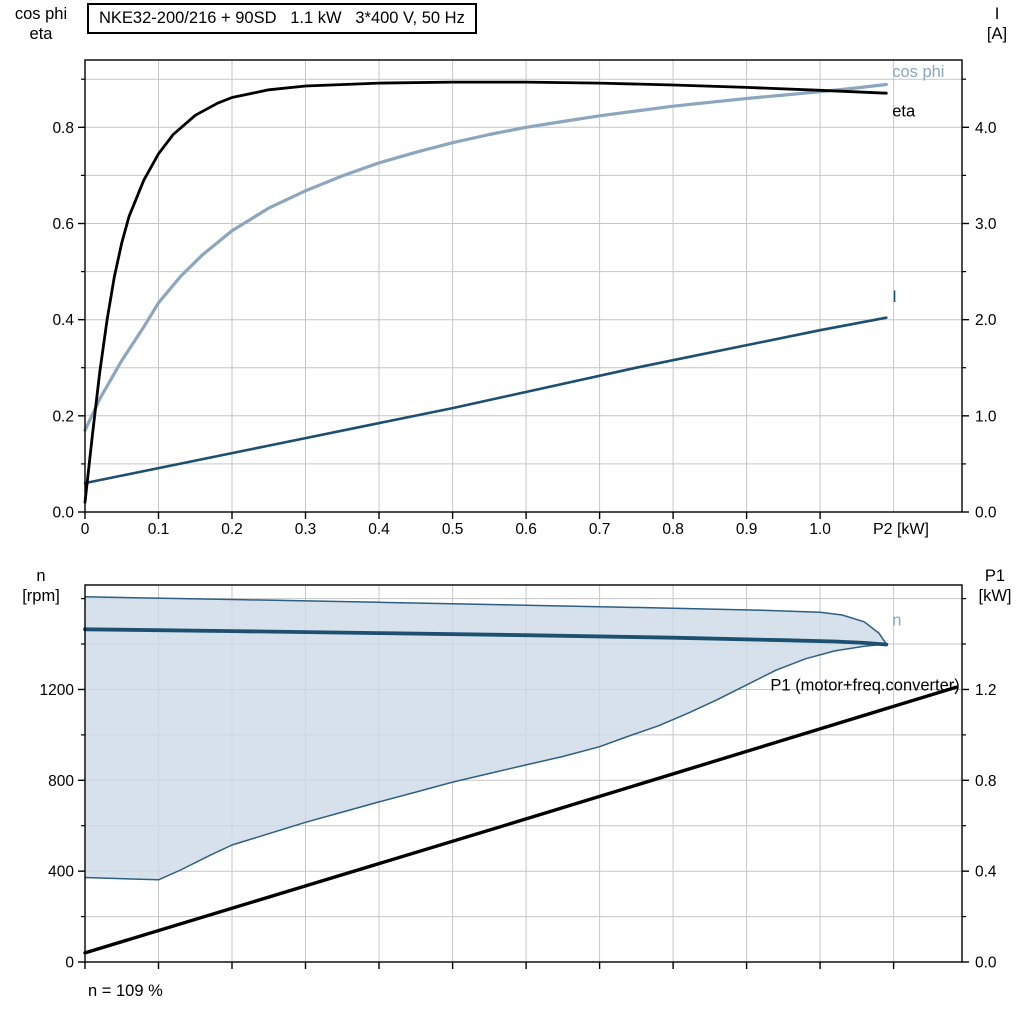 This screenshot has width=1024, height=1024. I want to click on svg-text: 400, so click(61, 872).